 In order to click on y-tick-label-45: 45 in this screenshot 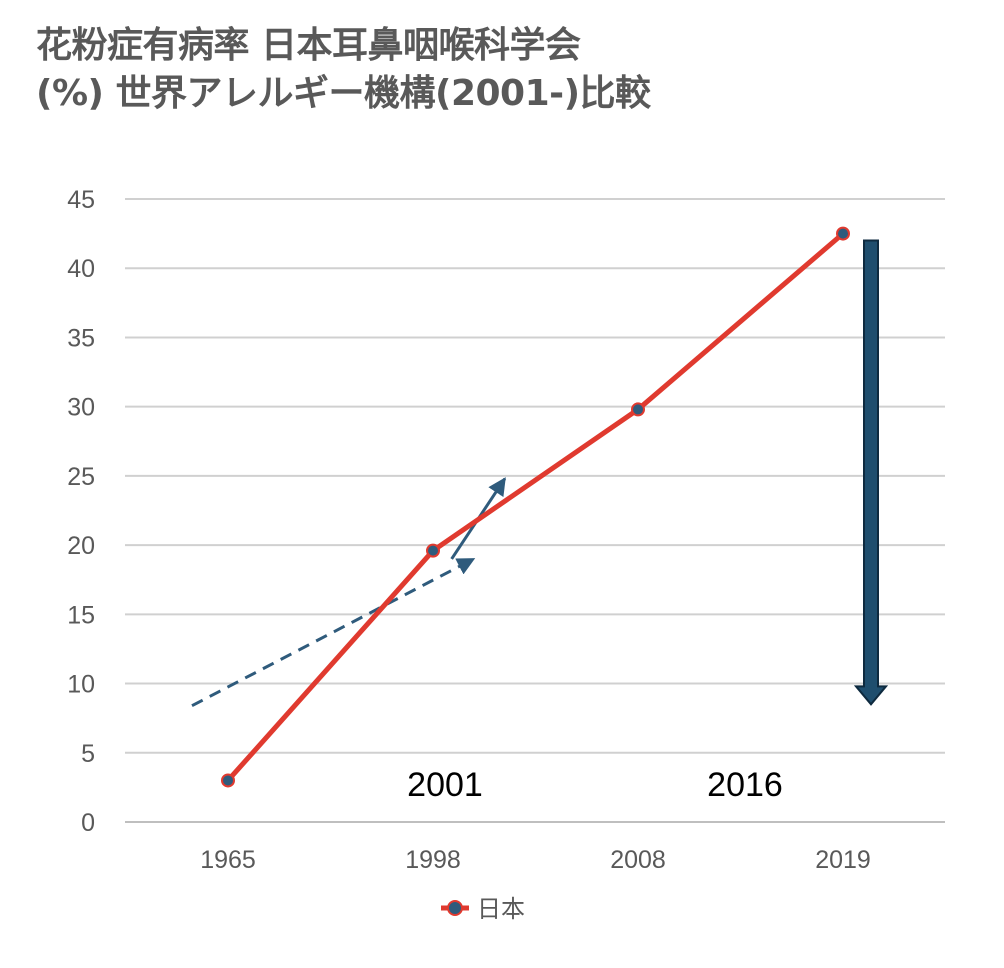, I will do `click(81, 200)`.